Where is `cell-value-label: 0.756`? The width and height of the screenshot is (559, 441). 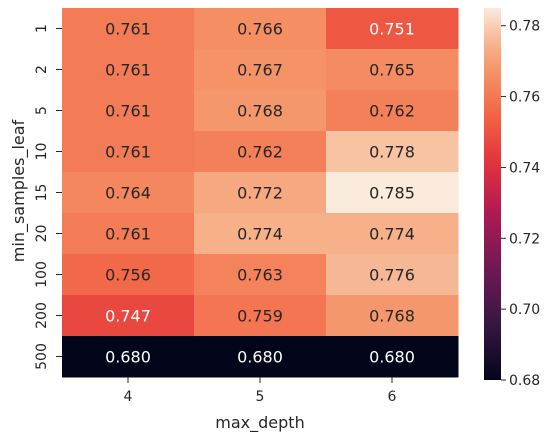 cell-value-label: 0.756 is located at coordinates (128, 275).